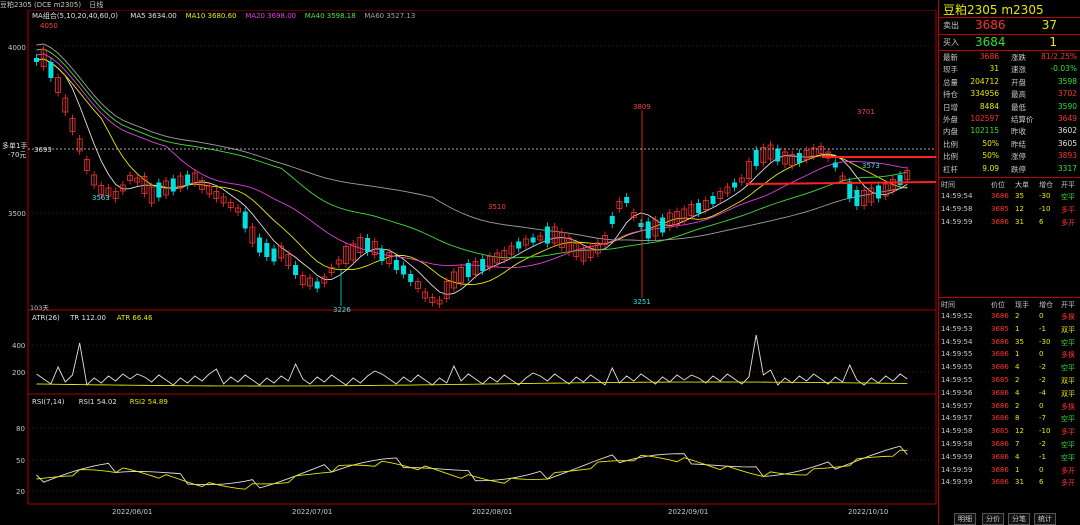  What do you see at coordinates (950, 57) in the screenshot?
I see `stat-label: 最新` at bounding box center [950, 57].